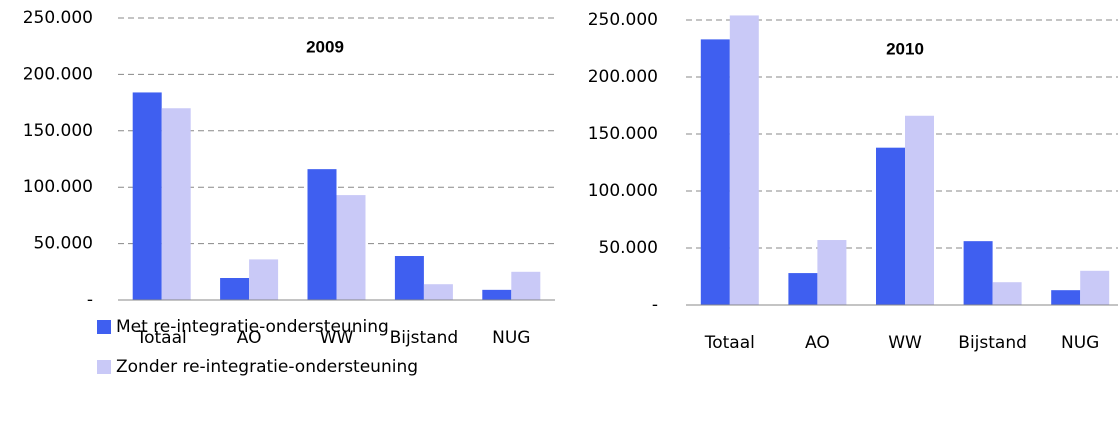 The image size is (1118, 434). Describe the element at coordinates (325, 46) in the screenshot. I see `chart-title: 2009` at that location.